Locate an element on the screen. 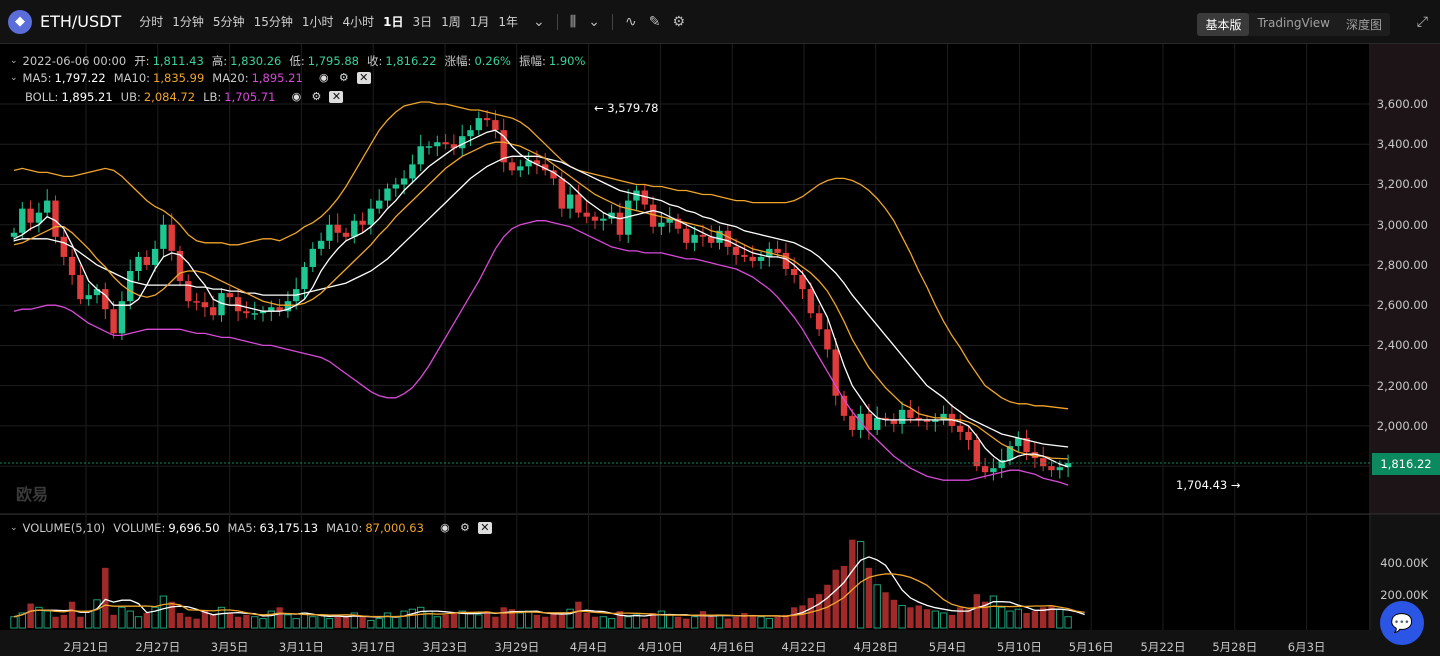 This screenshot has height=656, width=1440. view-tab: 基本版 is located at coordinates (1223, 24).